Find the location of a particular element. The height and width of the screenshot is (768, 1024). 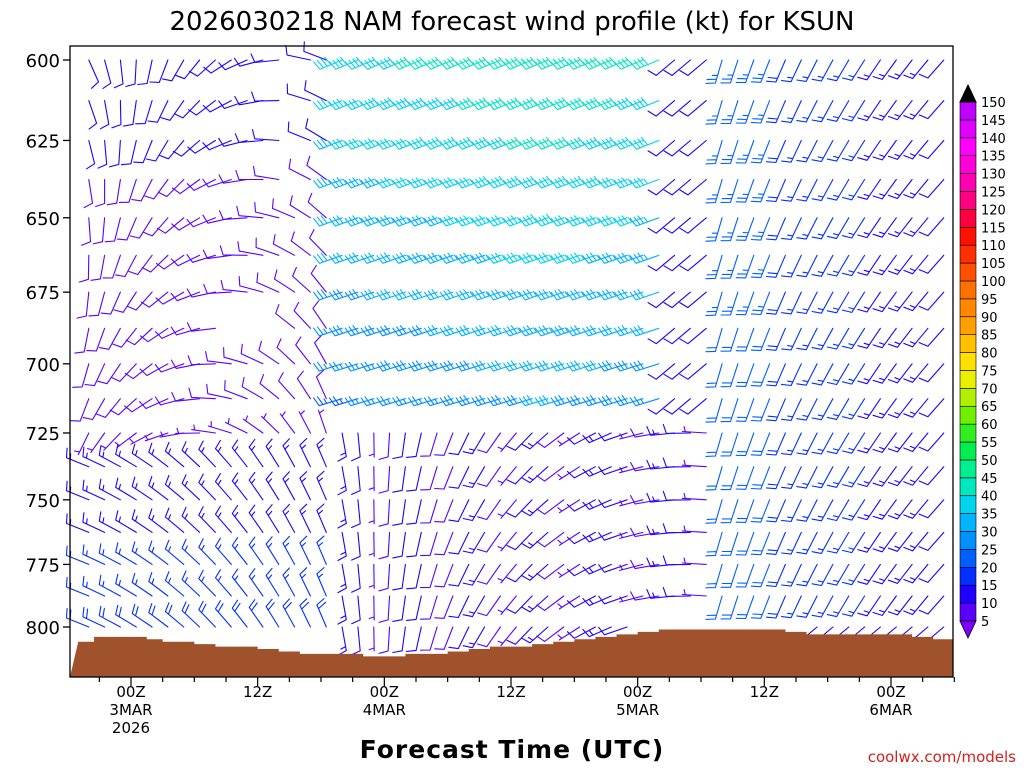

colorbar-label: 25 is located at coordinates (989, 550).